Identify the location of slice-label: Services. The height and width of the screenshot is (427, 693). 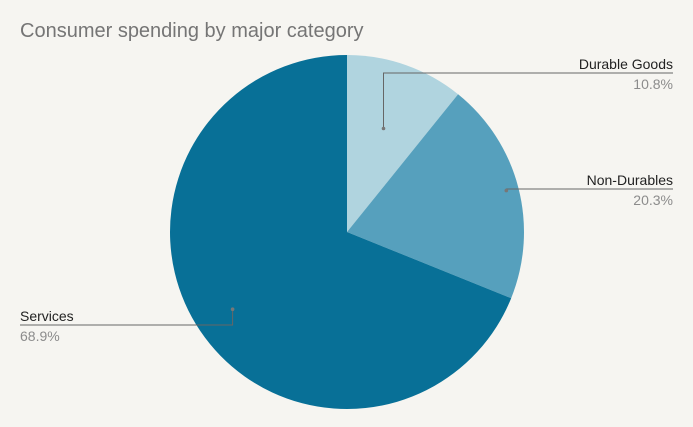
(47, 316).